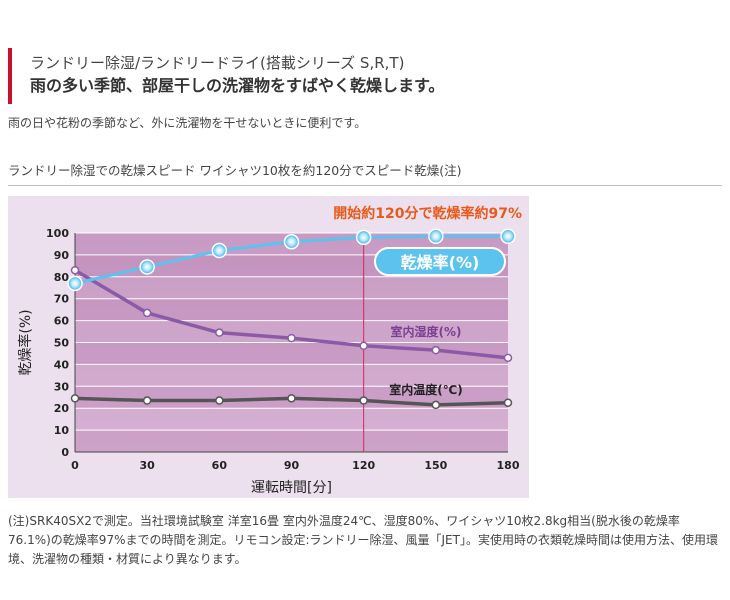 The image size is (730, 600). Describe the element at coordinates (435, 465) in the screenshot. I see `x-tick-label: 150` at that location.